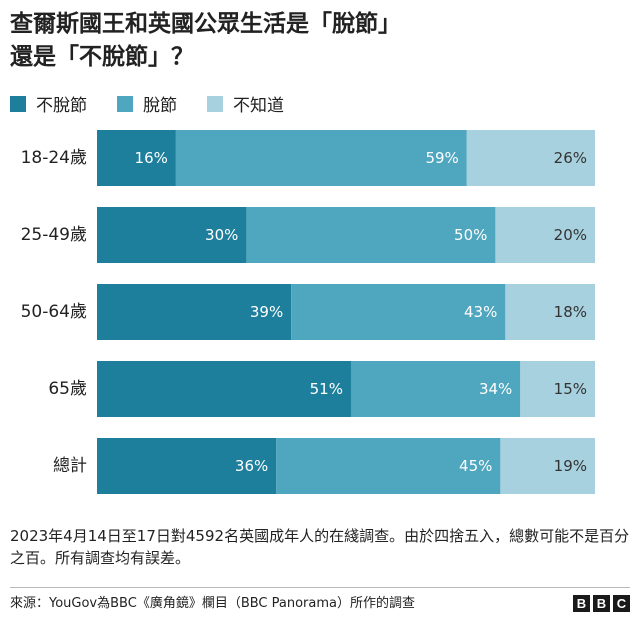  What do you see at coordinates (570, 235) in the screenshot?
I see `value-label: 20%` at bounding box center [570, 235].